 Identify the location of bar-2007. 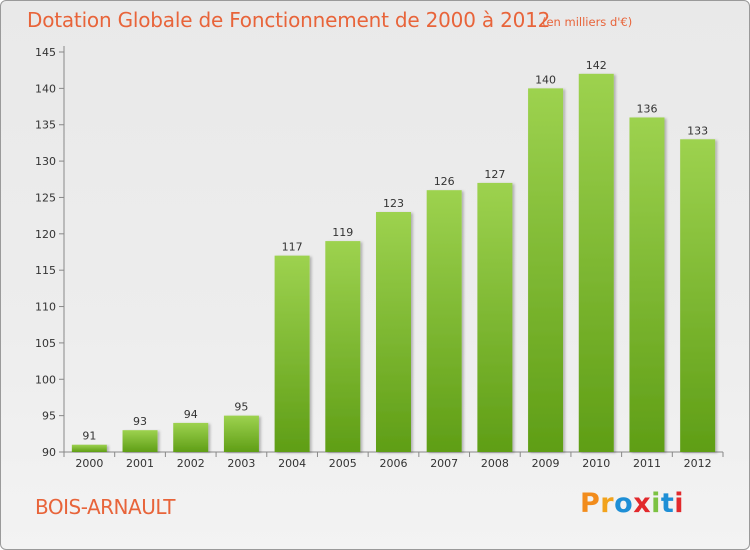
(444, 321).